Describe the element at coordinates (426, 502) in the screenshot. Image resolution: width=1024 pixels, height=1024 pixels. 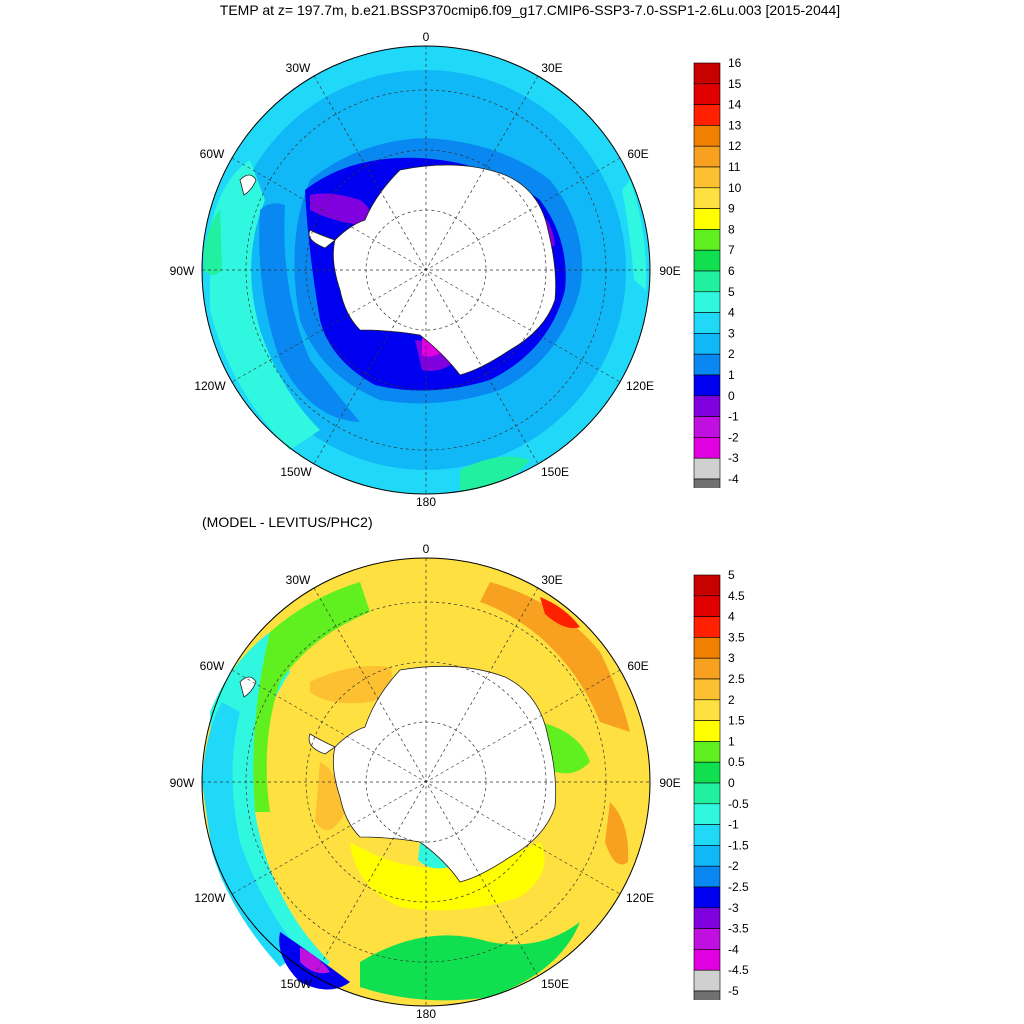
I see `label-180: 180` at that location.